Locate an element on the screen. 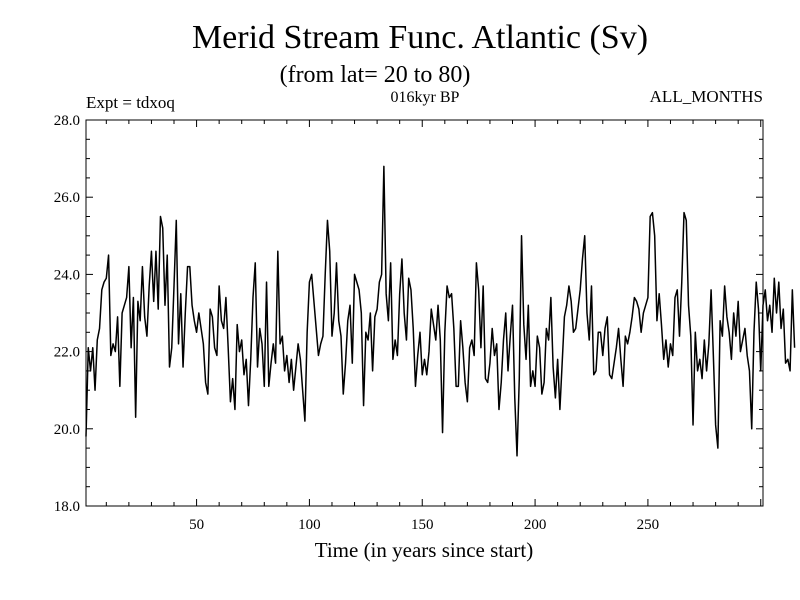 The height and width of the screenshot is (600, 800). x-tick-label: 50 is located at coordinates (196, 525).